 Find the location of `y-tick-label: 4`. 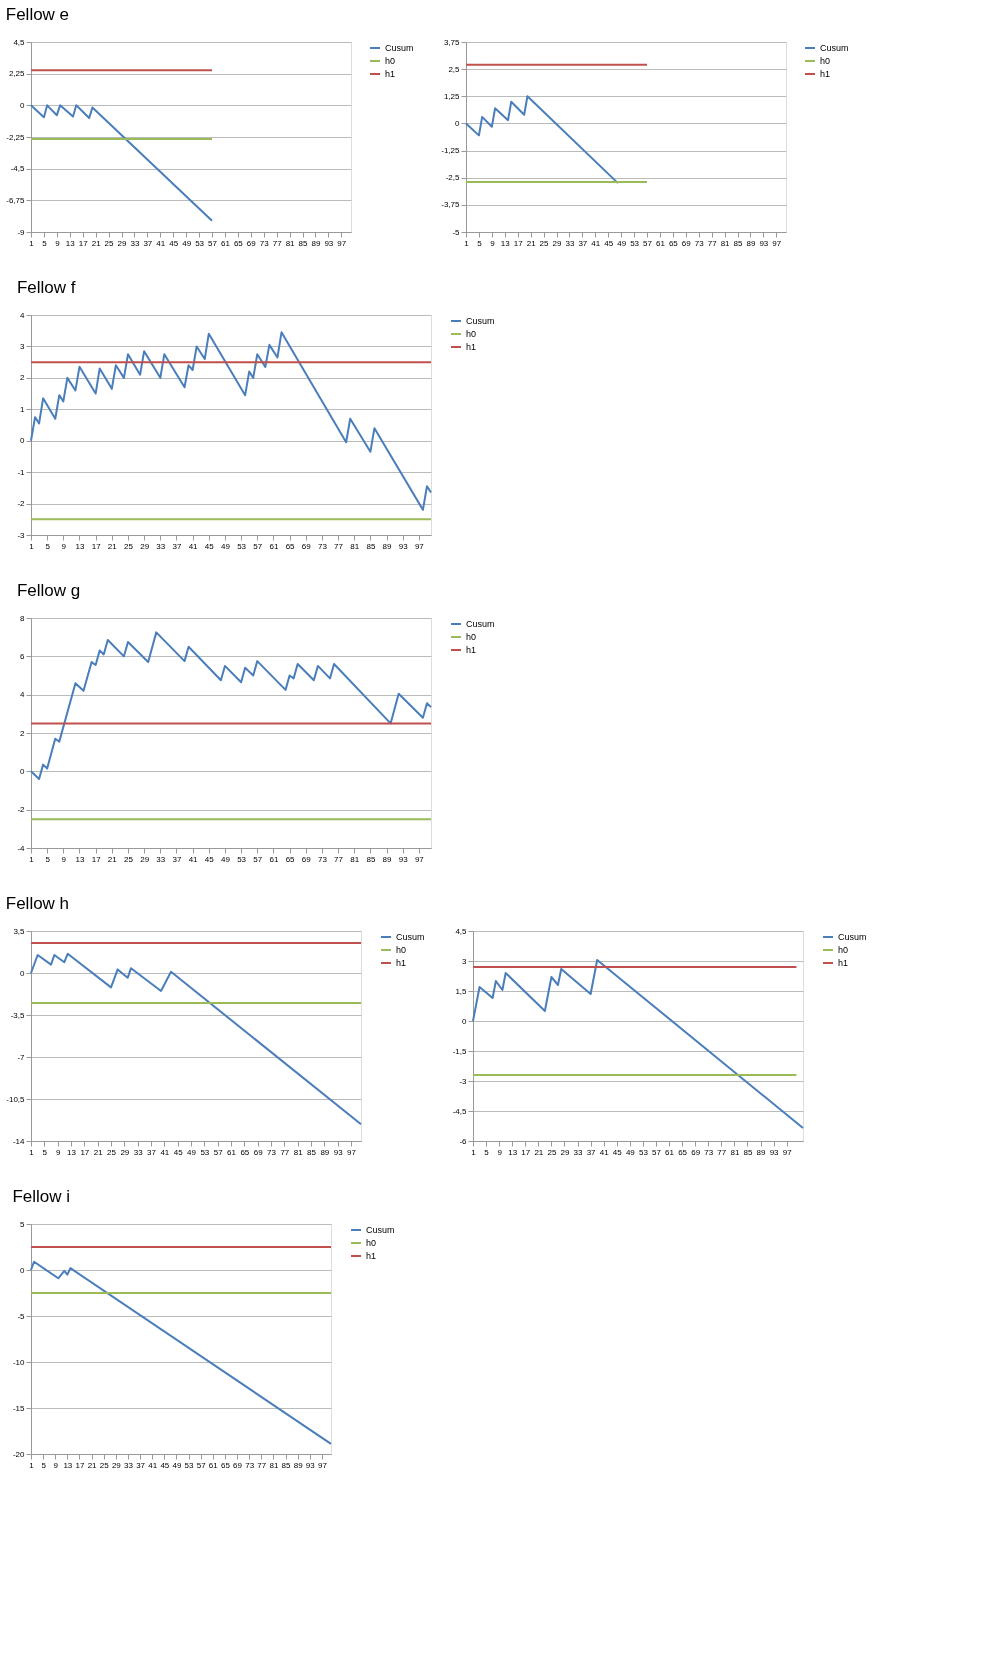

y-tick-label: 4 is located at coordinates (23, 695).